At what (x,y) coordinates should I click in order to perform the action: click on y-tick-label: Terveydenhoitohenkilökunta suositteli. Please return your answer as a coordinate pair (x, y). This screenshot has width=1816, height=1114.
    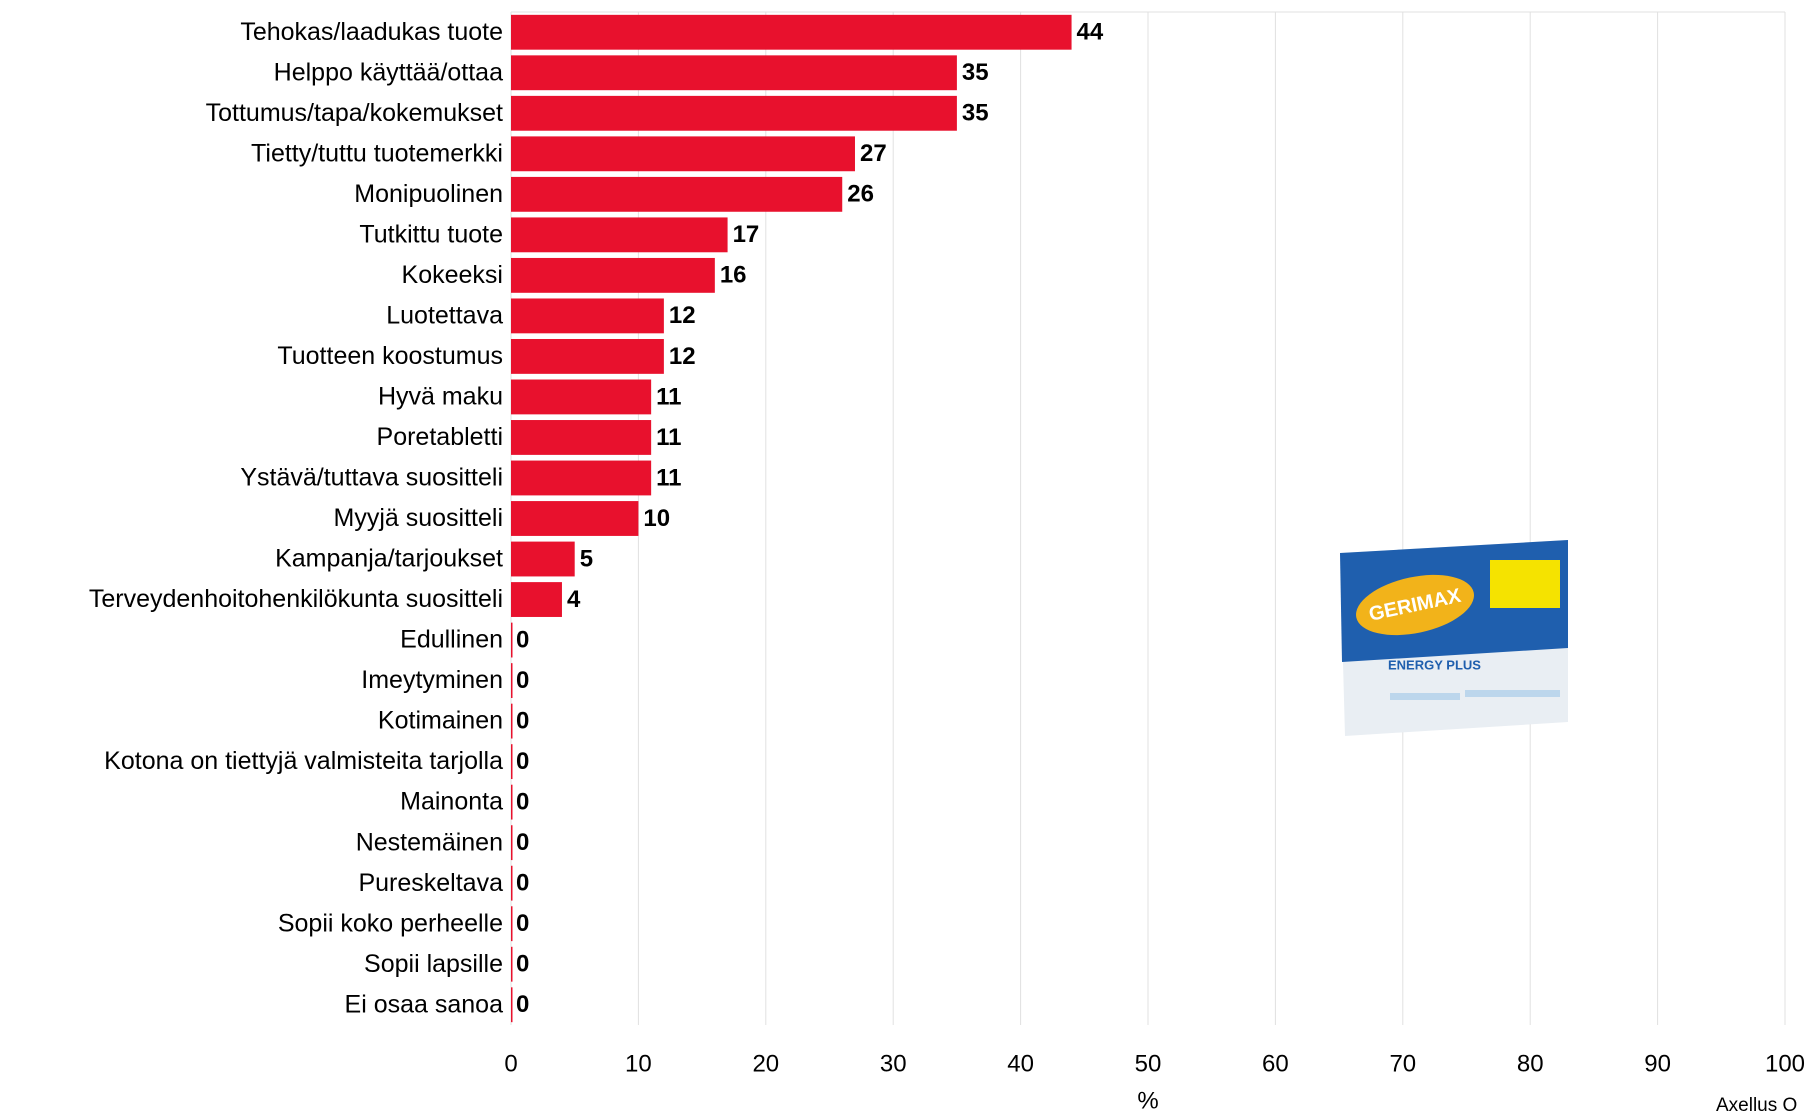
    Looking at the image, I should click on (296, 599).